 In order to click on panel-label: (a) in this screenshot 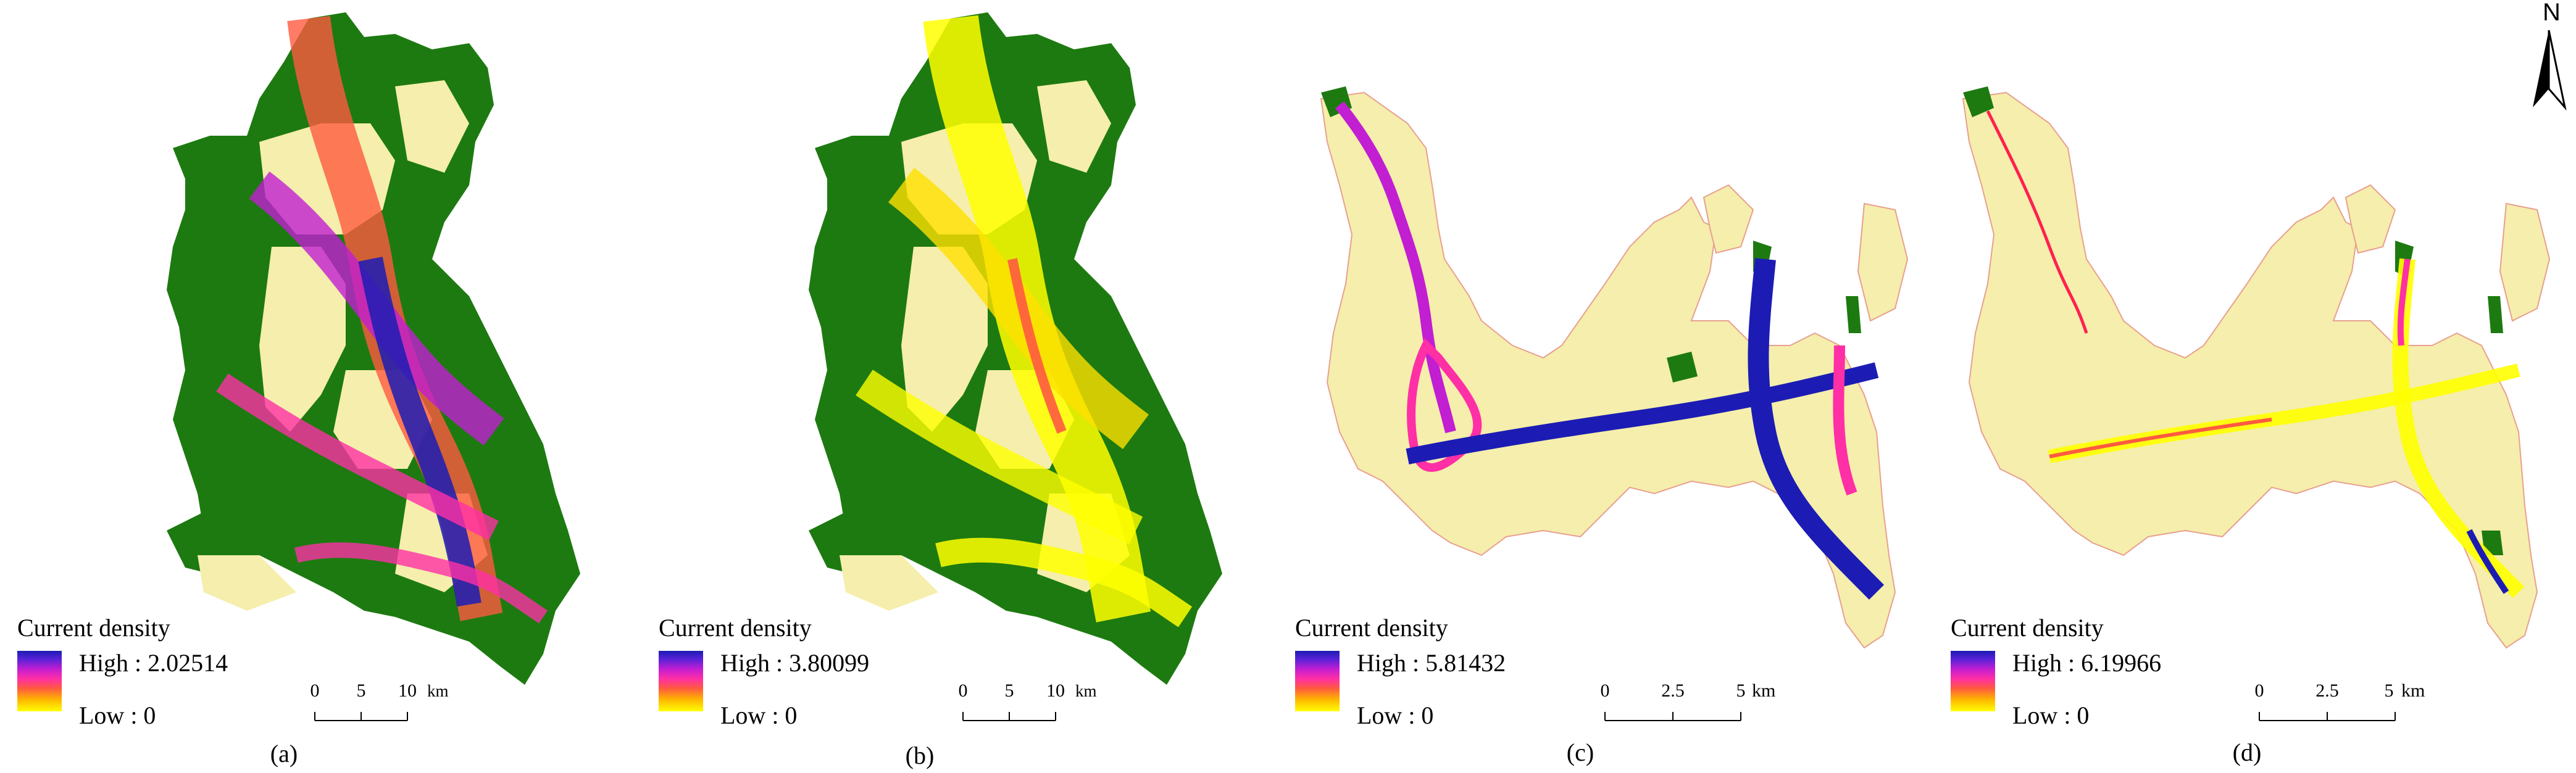, I will do `click(284, 753)`.